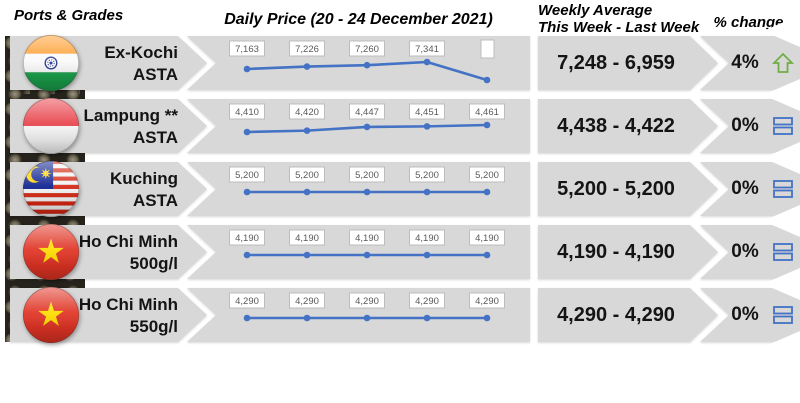 Image resolution: width=800 pixels, height=403 pixels. Describe the element at coordinates (130, 126) in the screenshot. I see `port-grade-label: Lampung ** ASTA` at that location.